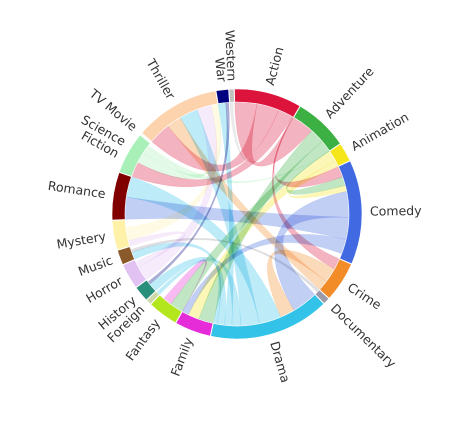  What do you see at coordinates (166, 309) in the screenshot?
I see `arc-fantasy` at bounding box center [166, 309].